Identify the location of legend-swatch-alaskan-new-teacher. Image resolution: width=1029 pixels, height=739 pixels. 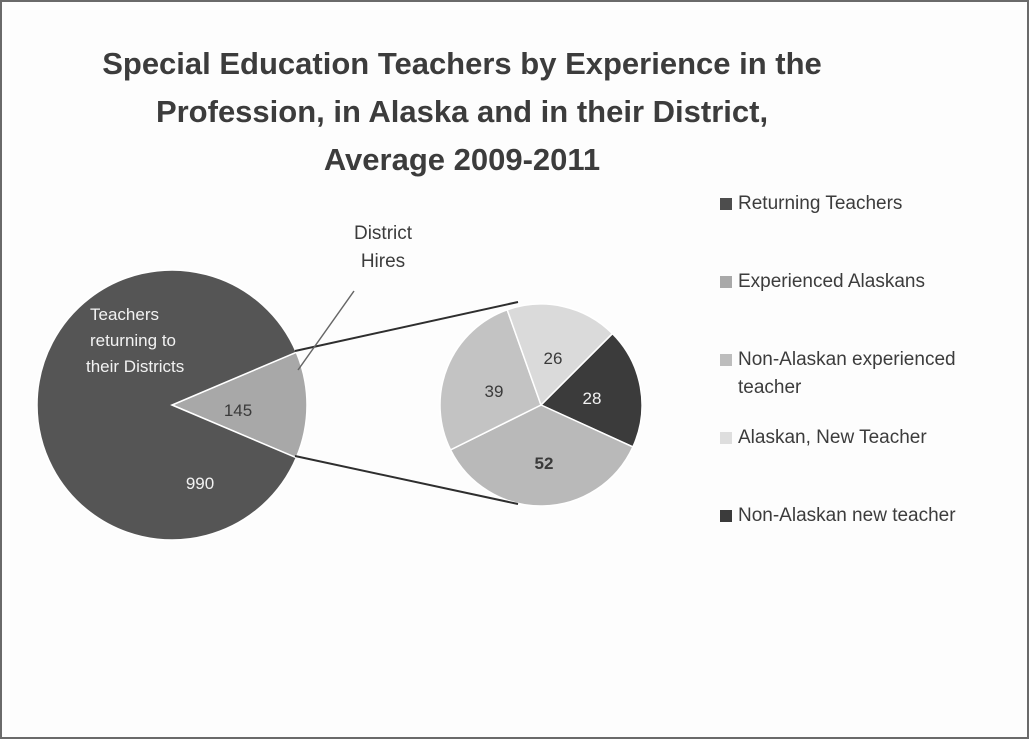
(726, 438).